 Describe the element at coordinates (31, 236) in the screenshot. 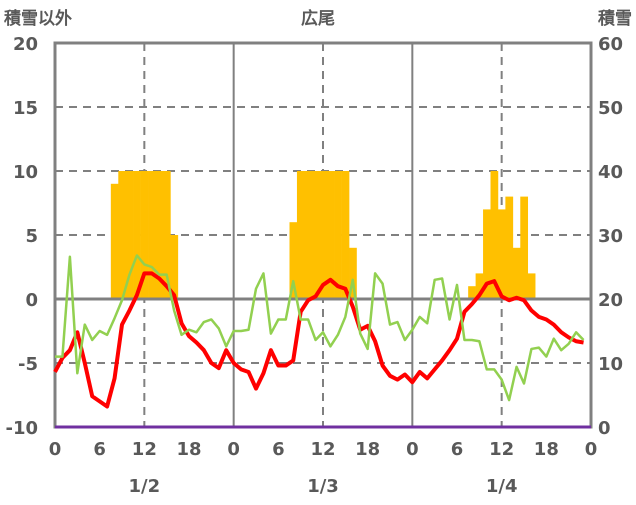

I see `left-tick-label: 5` at that location.